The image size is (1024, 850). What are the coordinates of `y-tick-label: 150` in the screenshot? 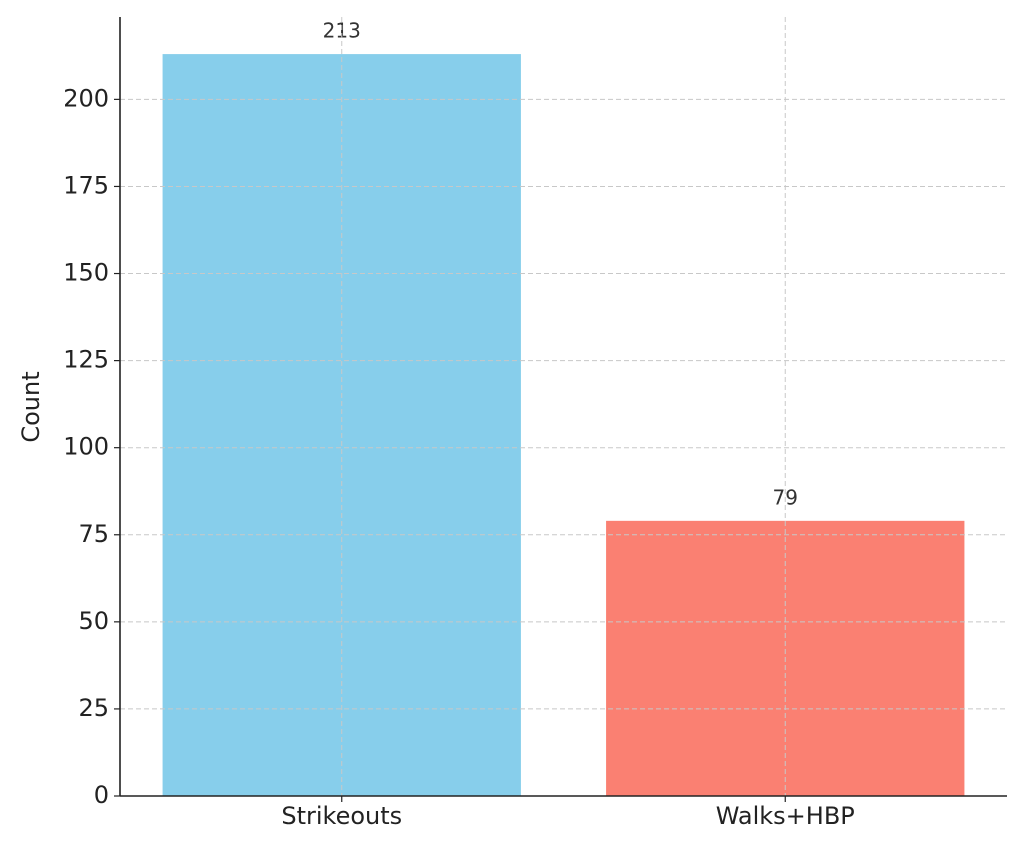 It's located at (86, 273).